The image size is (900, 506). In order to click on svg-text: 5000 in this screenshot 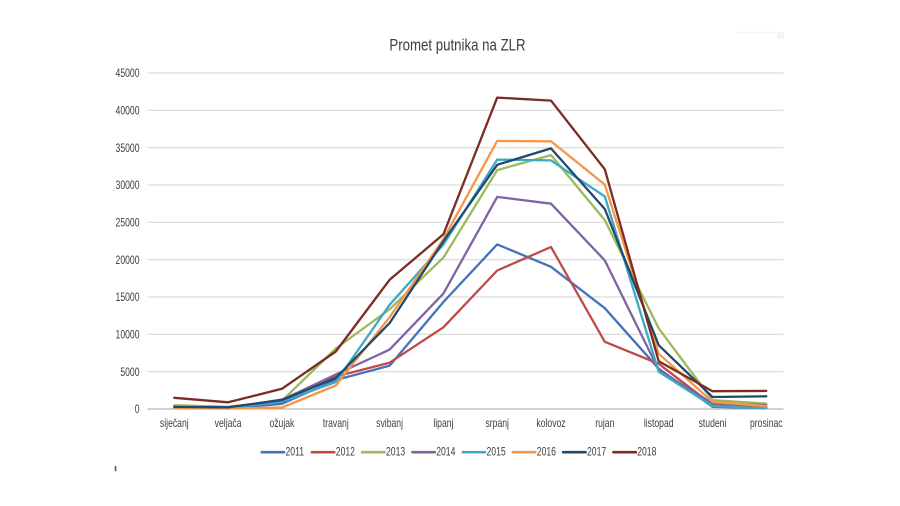, I will do `click(129, 373)`.